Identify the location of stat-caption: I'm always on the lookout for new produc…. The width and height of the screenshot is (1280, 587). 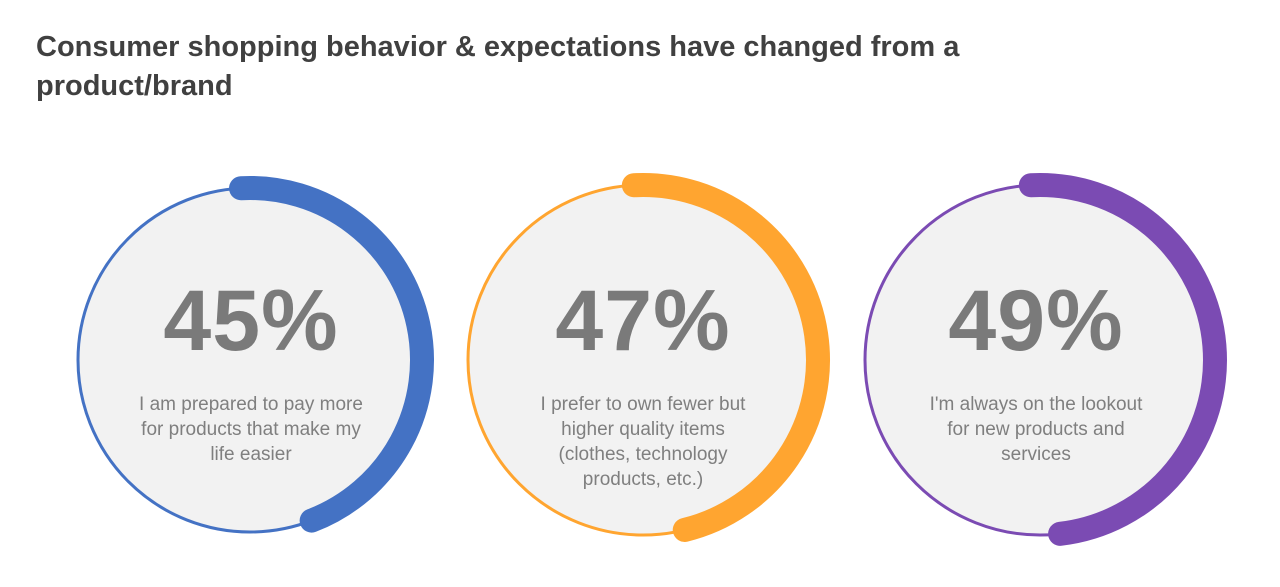
(1036, 429).